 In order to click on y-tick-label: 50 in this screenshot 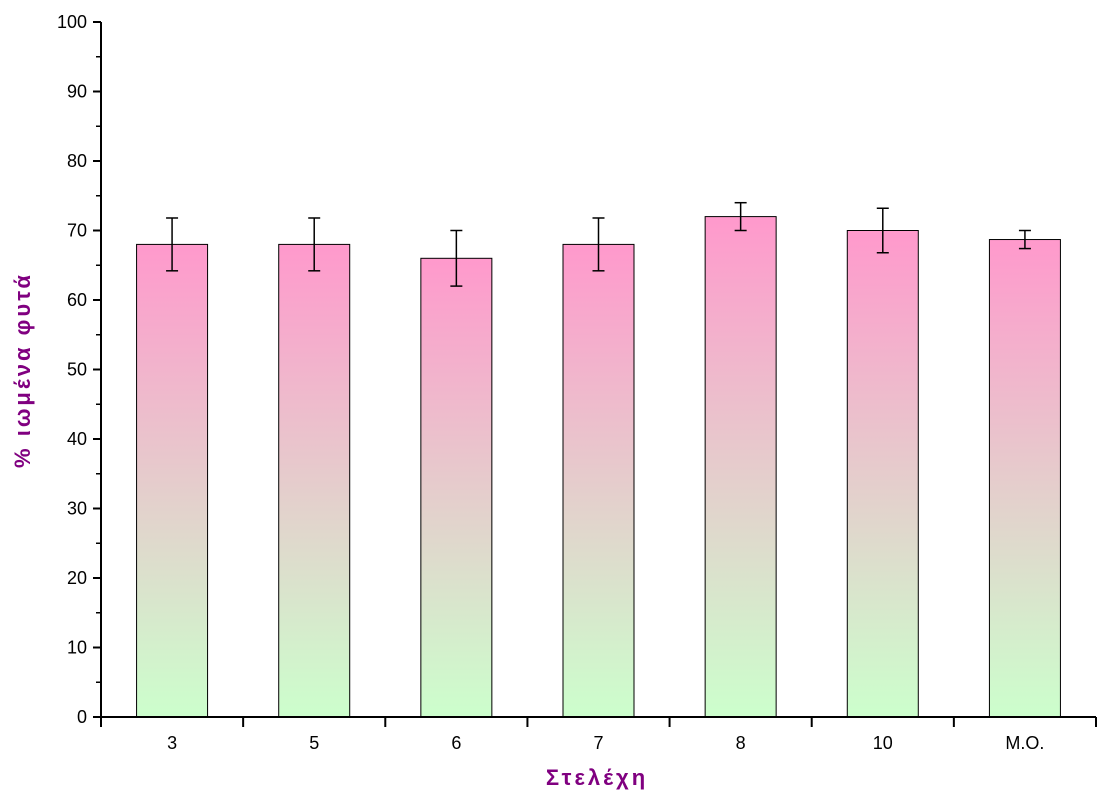, I will do `click(77, 370)`.